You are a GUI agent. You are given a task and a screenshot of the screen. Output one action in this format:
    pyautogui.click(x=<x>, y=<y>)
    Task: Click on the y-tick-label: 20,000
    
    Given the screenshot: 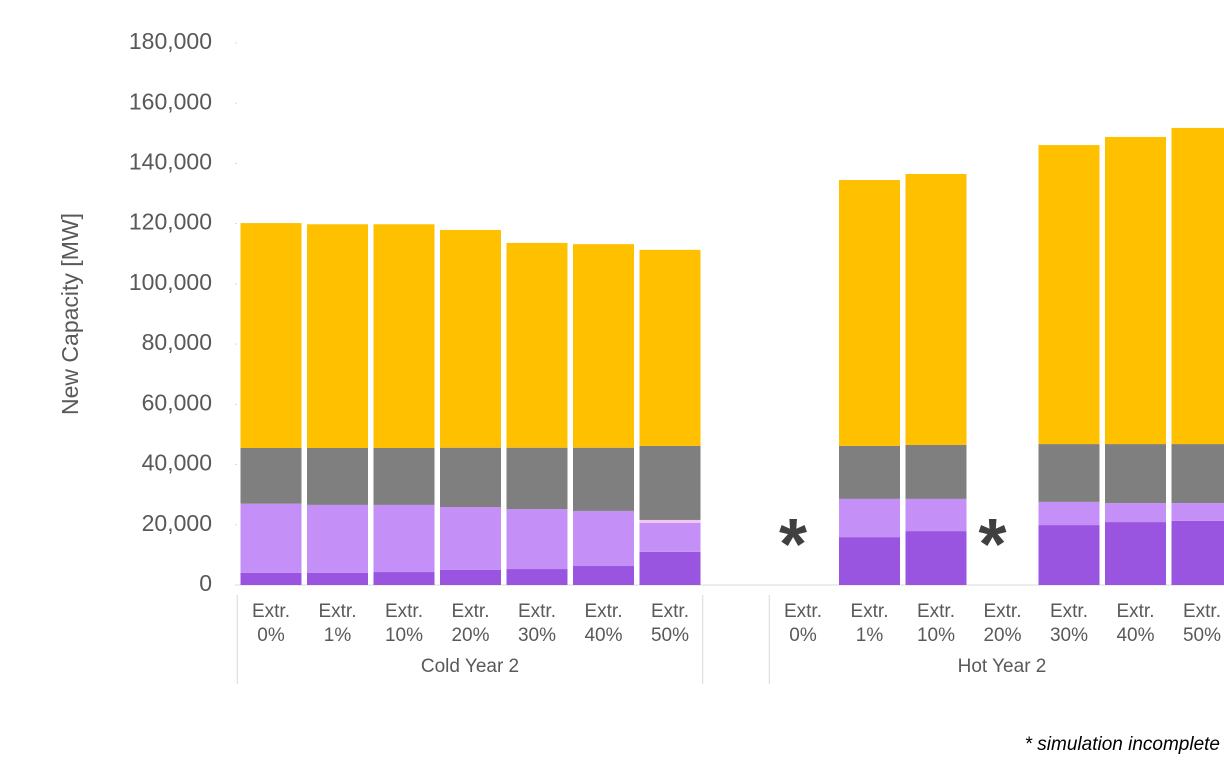 What is the action you would take?
    pyautogui.click(x=177, y=523)
    